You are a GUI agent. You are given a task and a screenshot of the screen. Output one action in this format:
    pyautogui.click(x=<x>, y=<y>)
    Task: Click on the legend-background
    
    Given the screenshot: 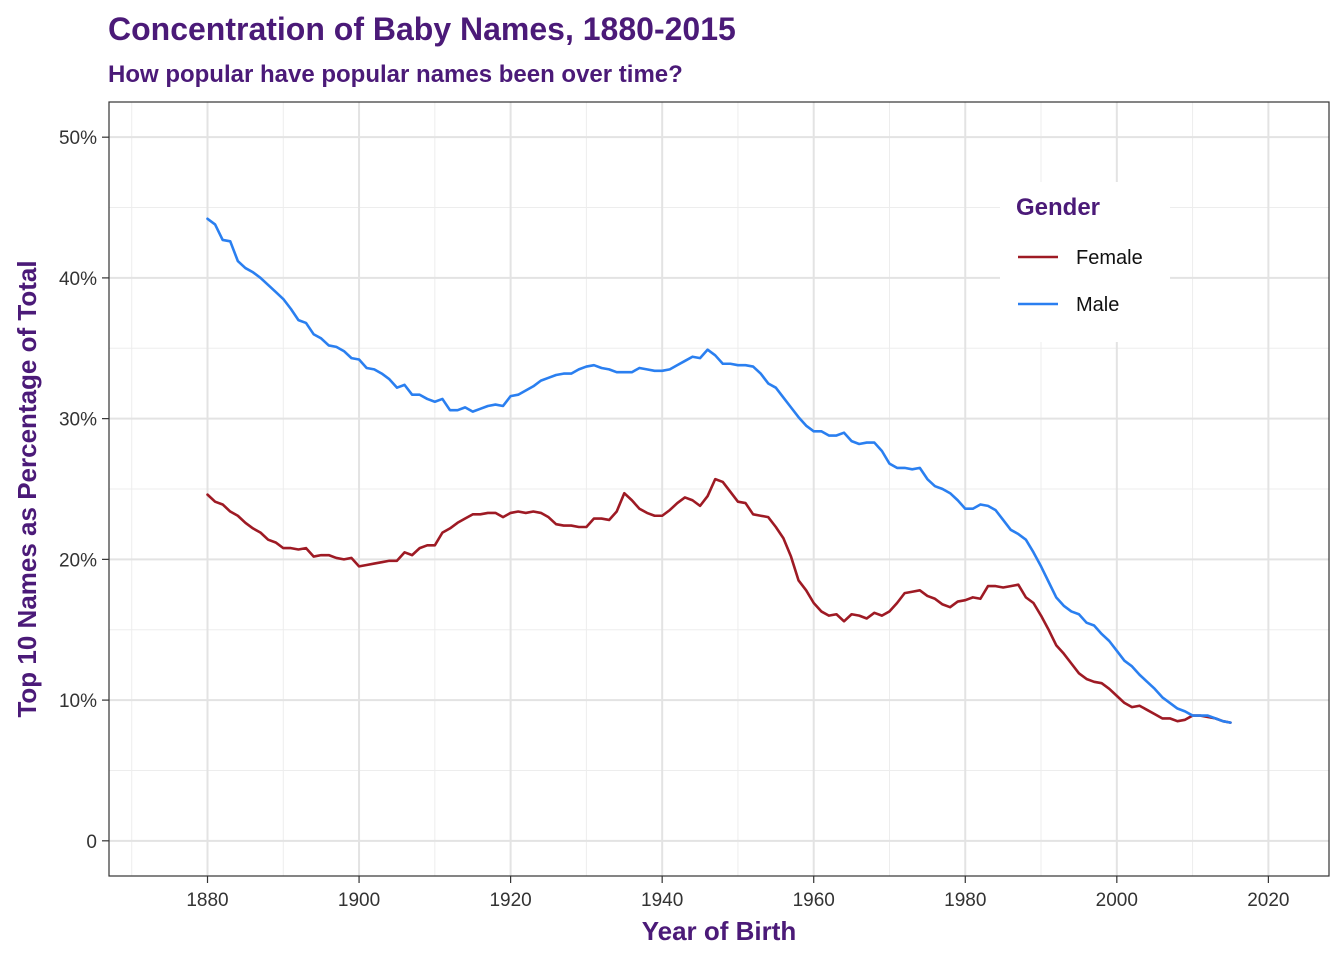 What is the action you would take?
    pyautogui.click(x=1085, y=262)
    